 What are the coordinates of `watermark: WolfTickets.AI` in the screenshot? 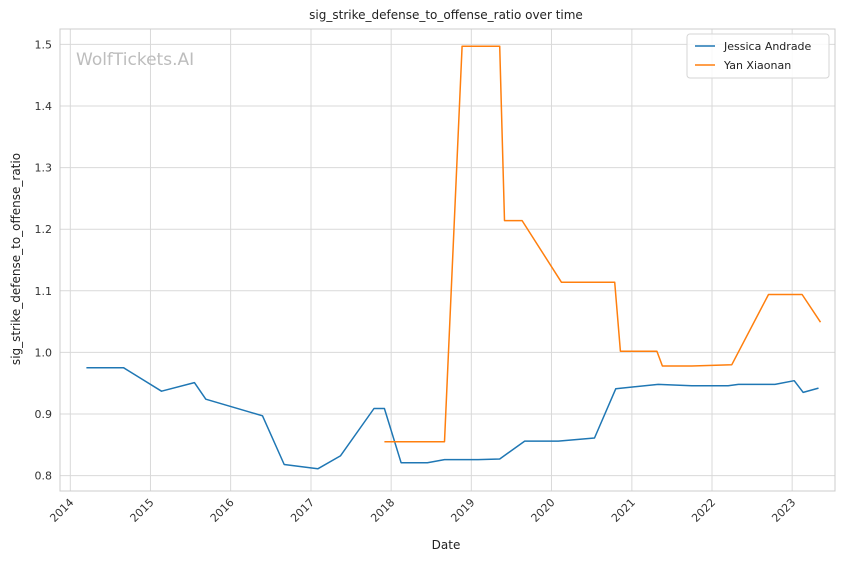 It's located at (135, 60).